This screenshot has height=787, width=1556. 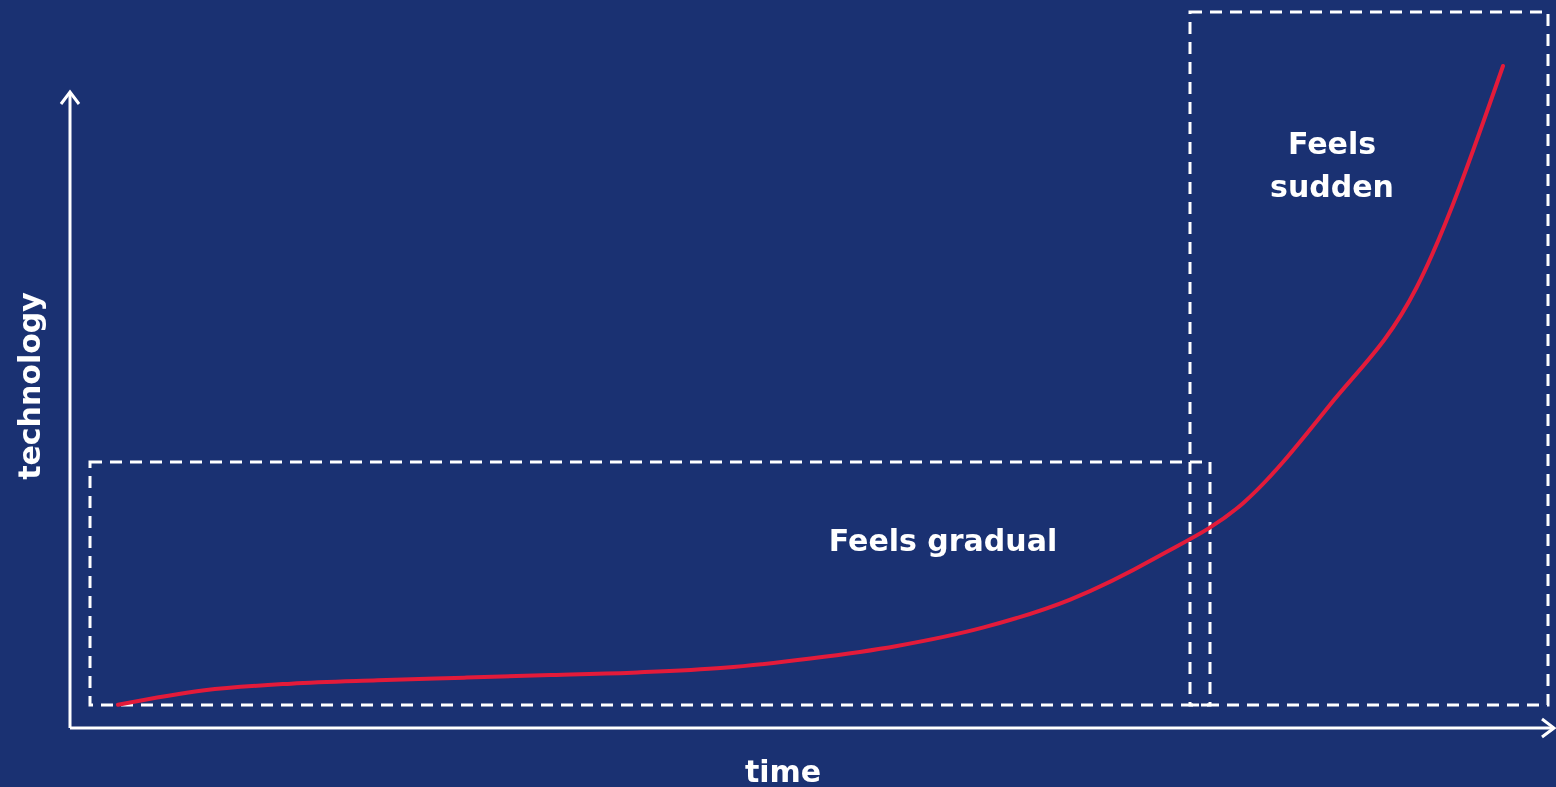 I want to click on y-axis-title: technology, so click(x=29, y=385).